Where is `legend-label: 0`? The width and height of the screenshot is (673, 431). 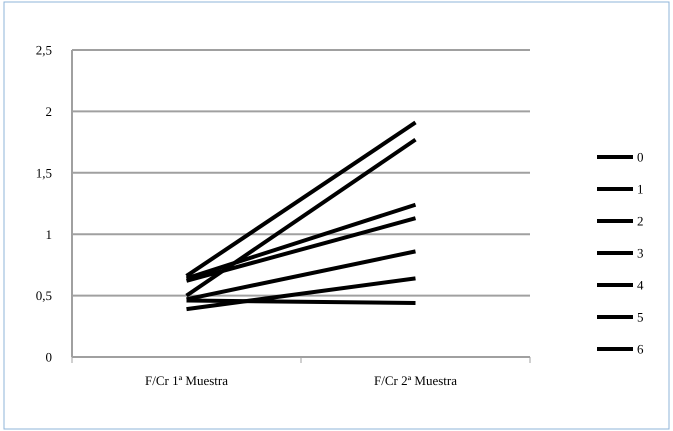
legend-label: 0 is located at coordinates (640, 157).